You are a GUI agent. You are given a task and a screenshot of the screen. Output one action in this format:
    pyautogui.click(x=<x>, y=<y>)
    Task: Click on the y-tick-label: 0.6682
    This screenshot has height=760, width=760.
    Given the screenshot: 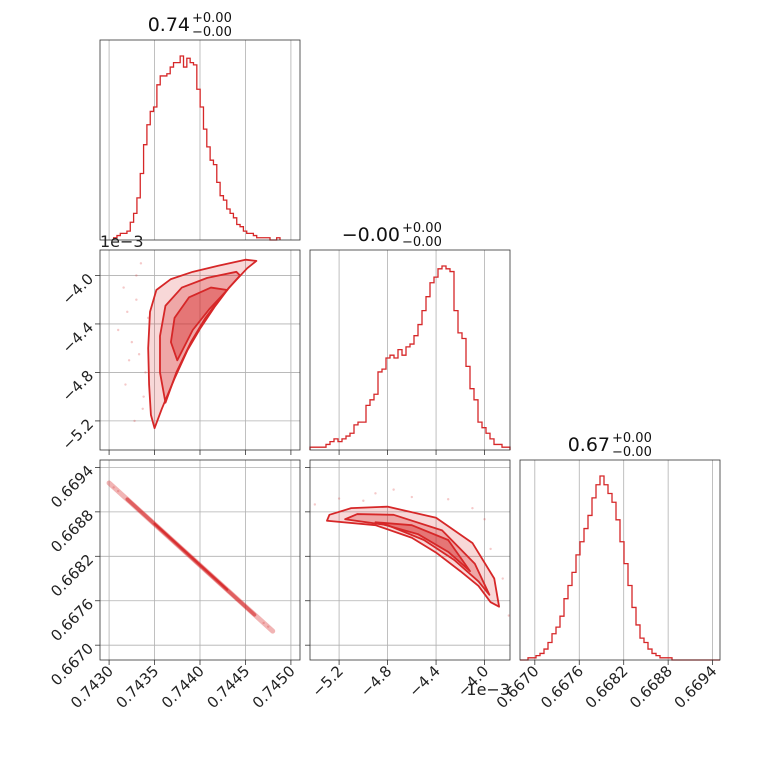 What is the action you would take?
    pyautogui.click(x=72, y=576)
    